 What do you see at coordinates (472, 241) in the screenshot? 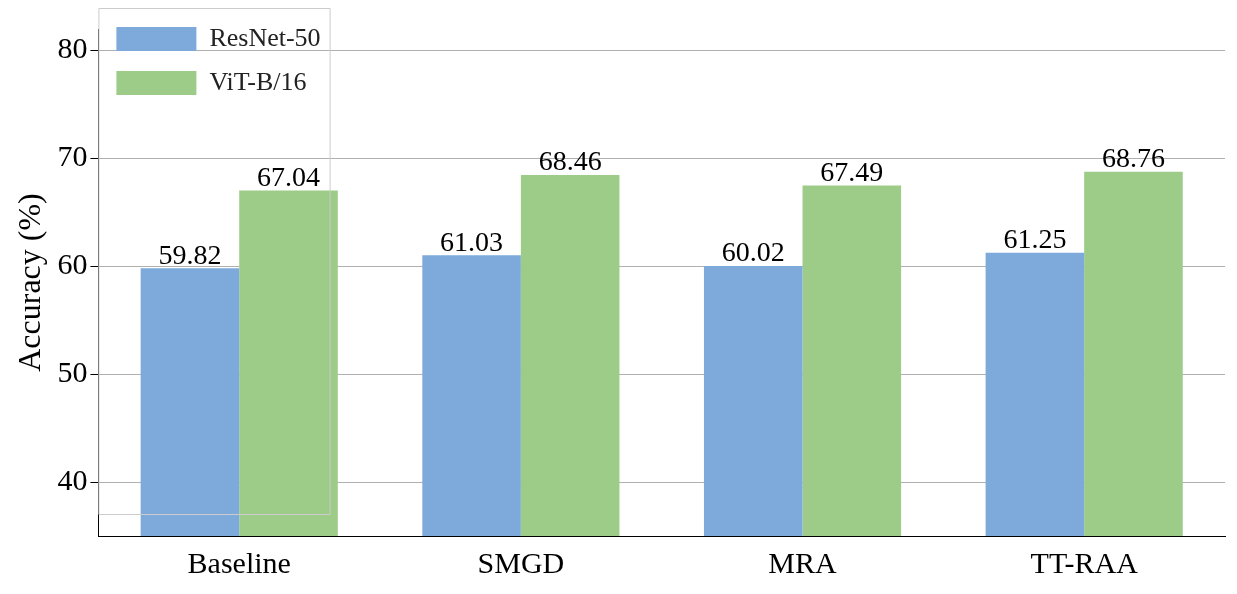
I see `data-label: 61.03` at bounding box center [472, 241].